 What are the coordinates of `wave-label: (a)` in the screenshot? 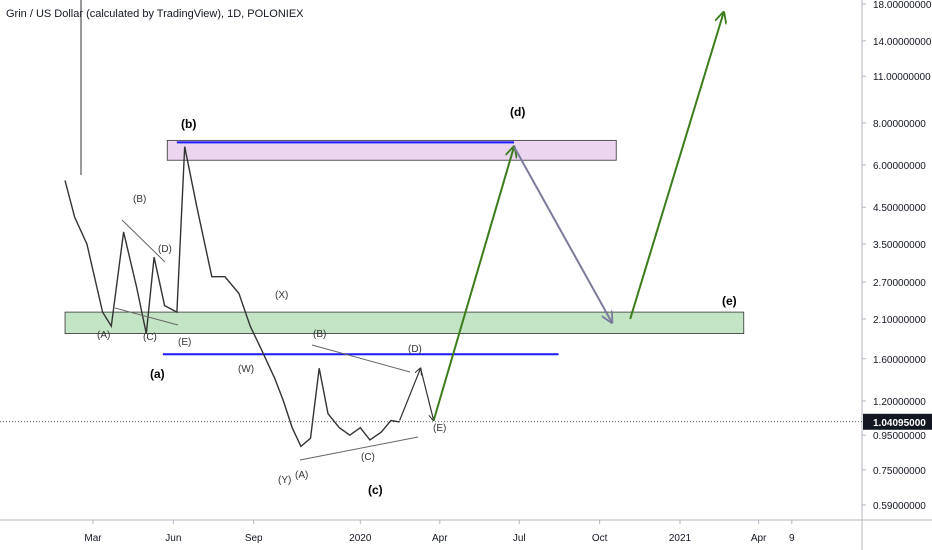 It's located at (157, 374).